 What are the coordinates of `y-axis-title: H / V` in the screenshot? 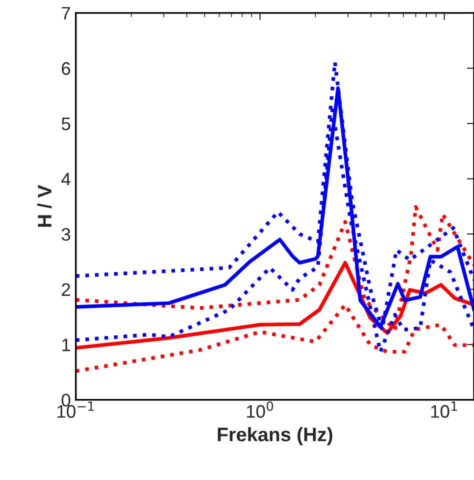 It's located at (44, 205).